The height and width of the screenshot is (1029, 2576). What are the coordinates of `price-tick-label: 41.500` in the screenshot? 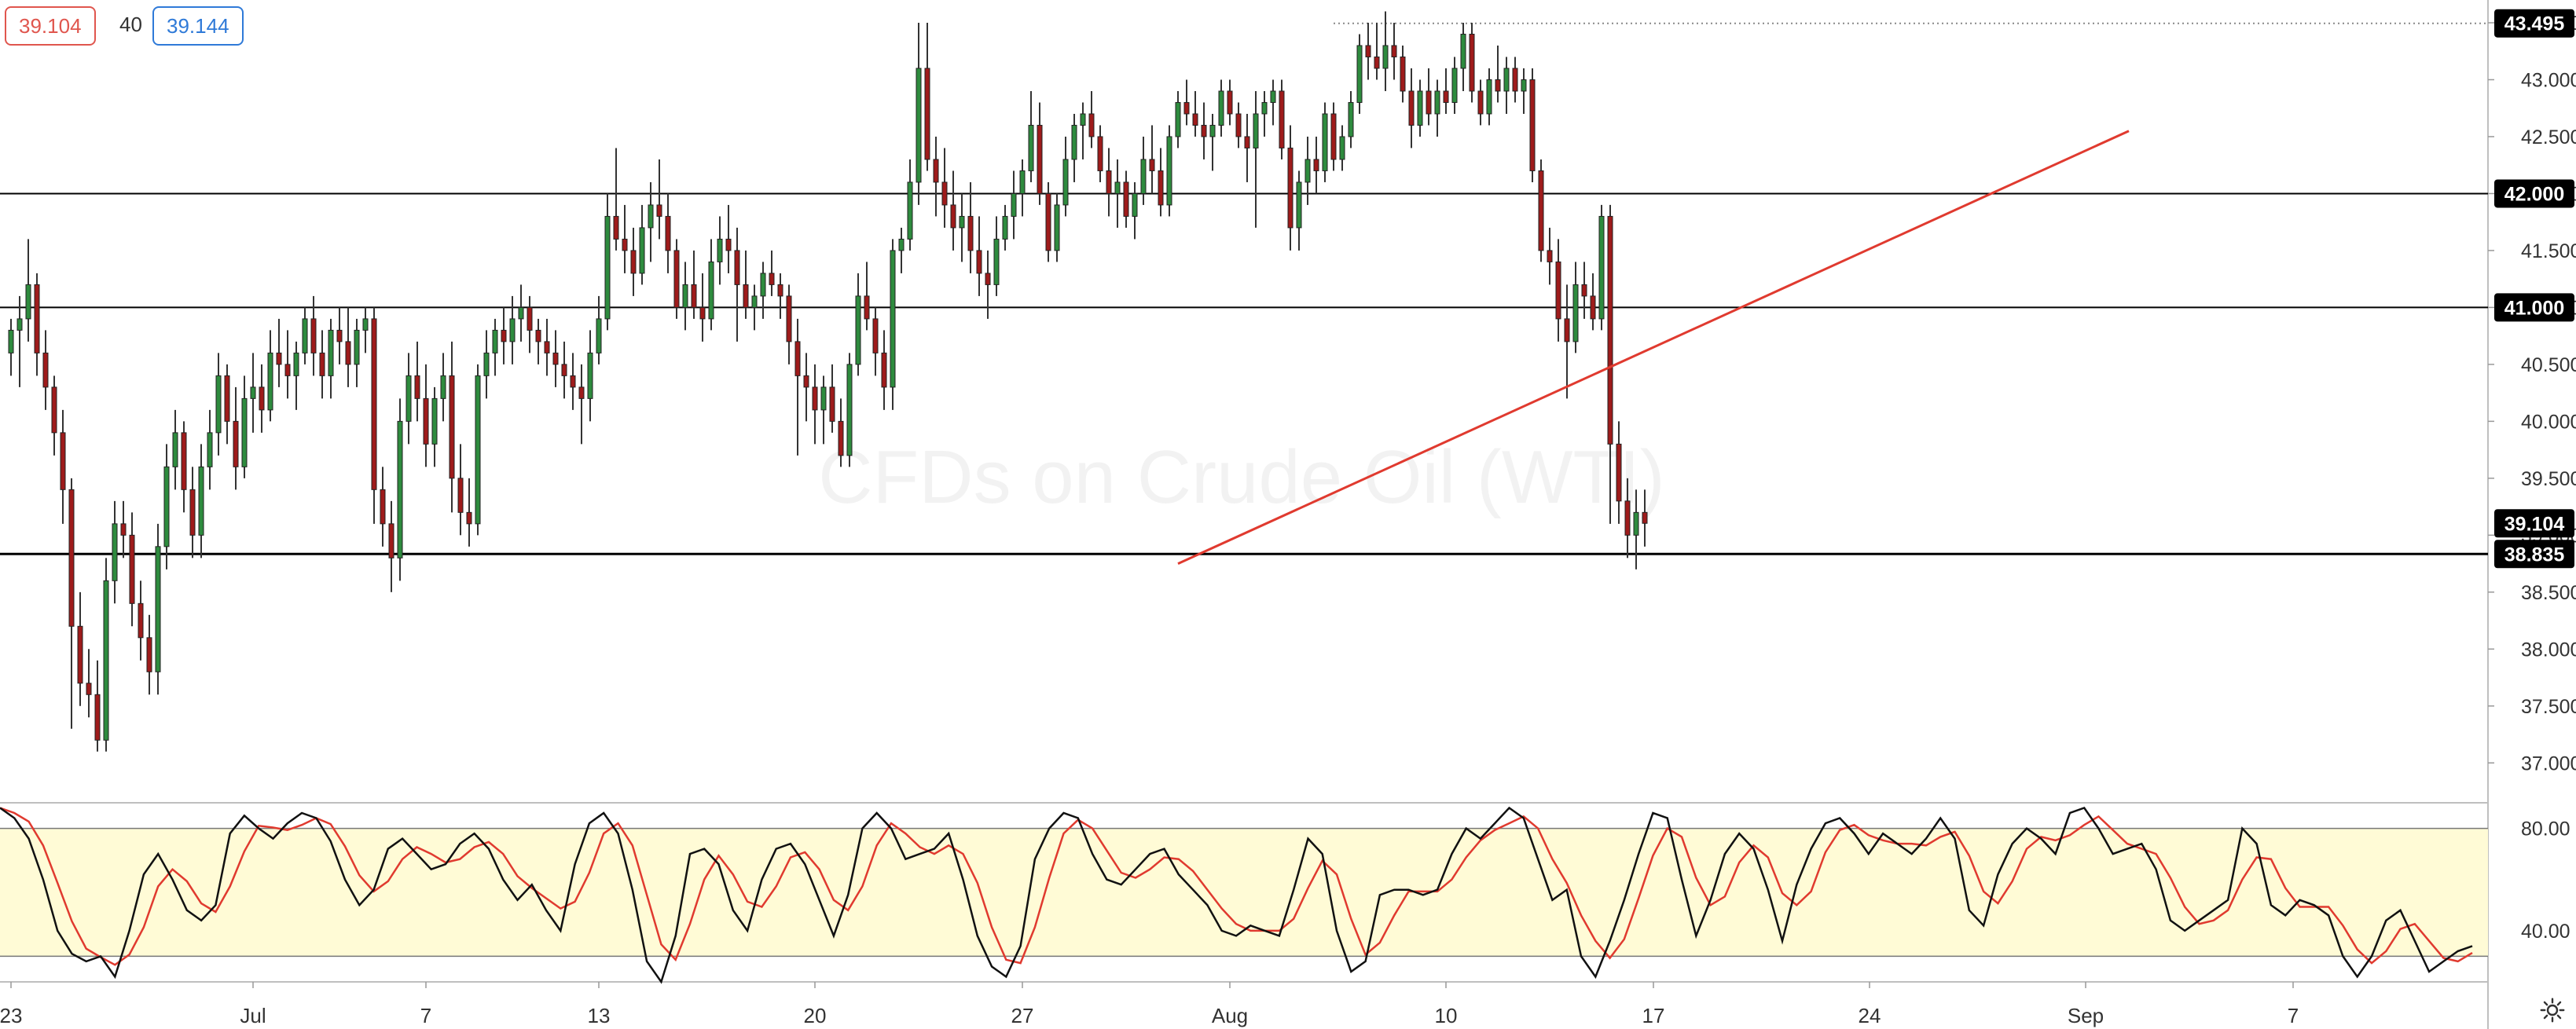 It's located at (2548, 251).